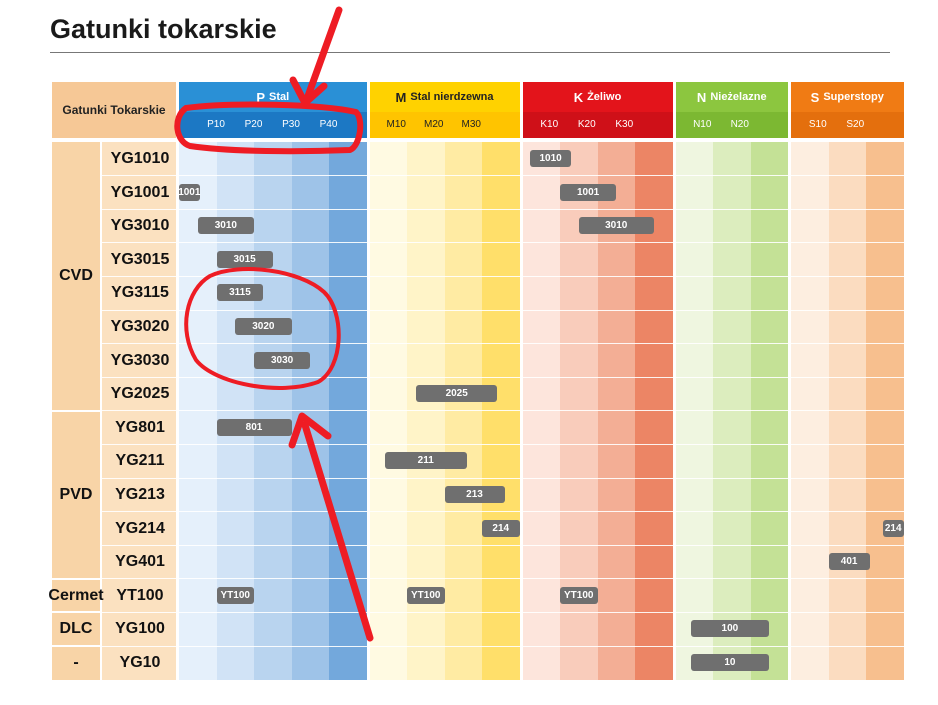 The image size is (938, 705). Describe the element at coordinates (328, 124) in the screenshot. I see `sub-label-P40: P40` at that location.